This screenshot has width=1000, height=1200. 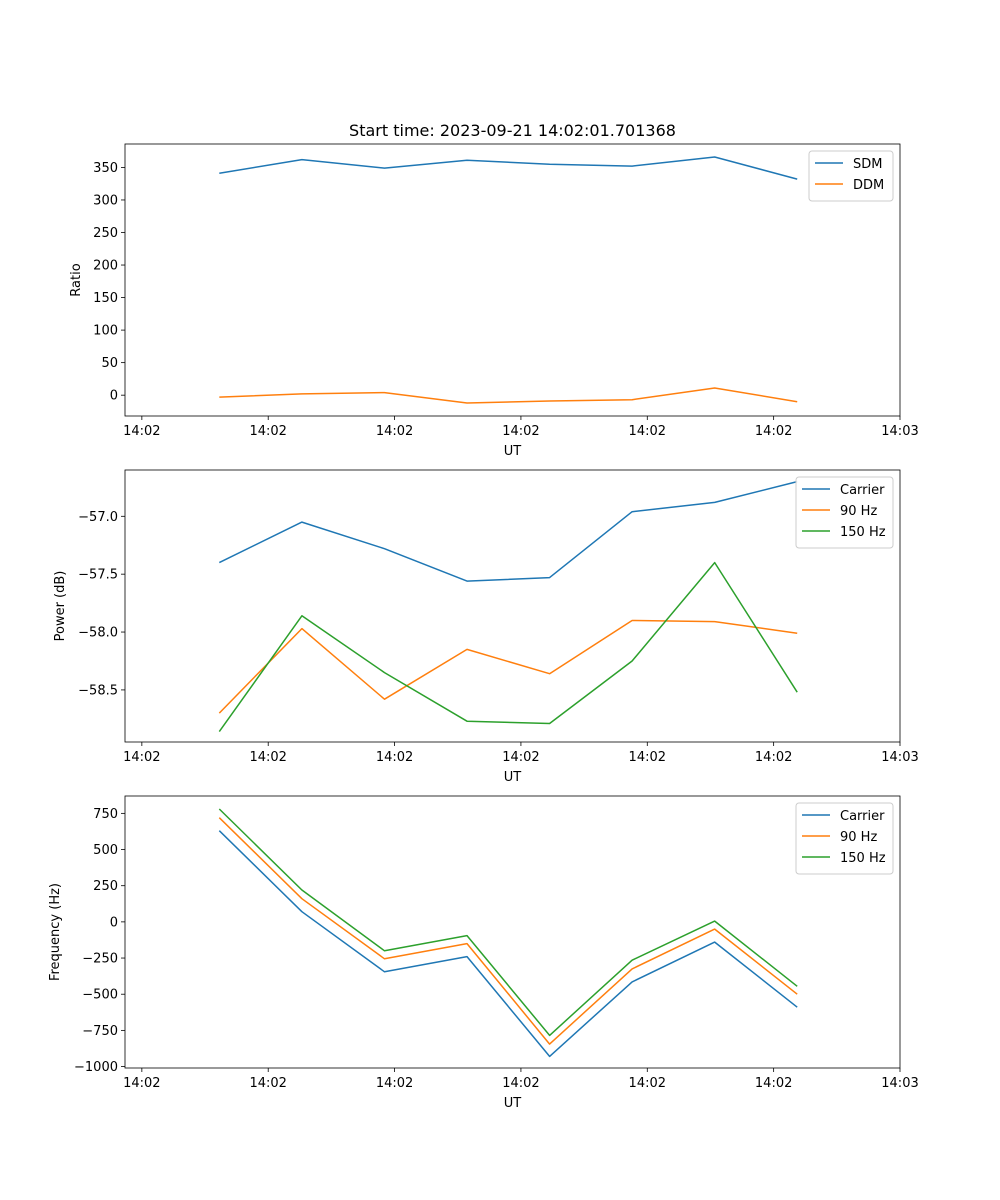 I want to click on y-axis-label: Ratio, so click(x=76, y=279).